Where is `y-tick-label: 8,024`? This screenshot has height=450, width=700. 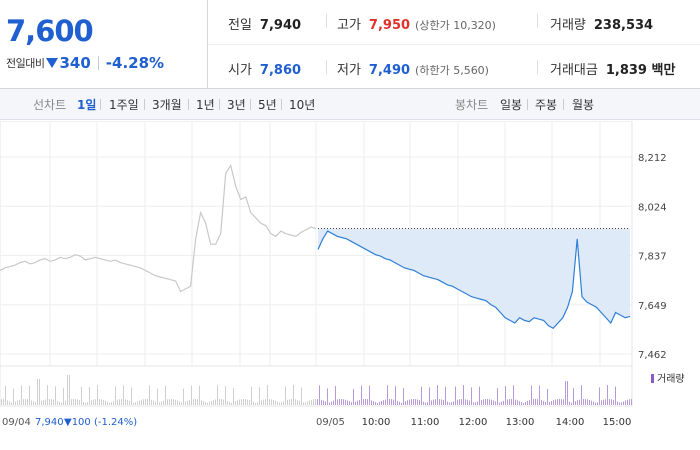
y-tick-label: 8,024 is located at coordinates (652, 207).